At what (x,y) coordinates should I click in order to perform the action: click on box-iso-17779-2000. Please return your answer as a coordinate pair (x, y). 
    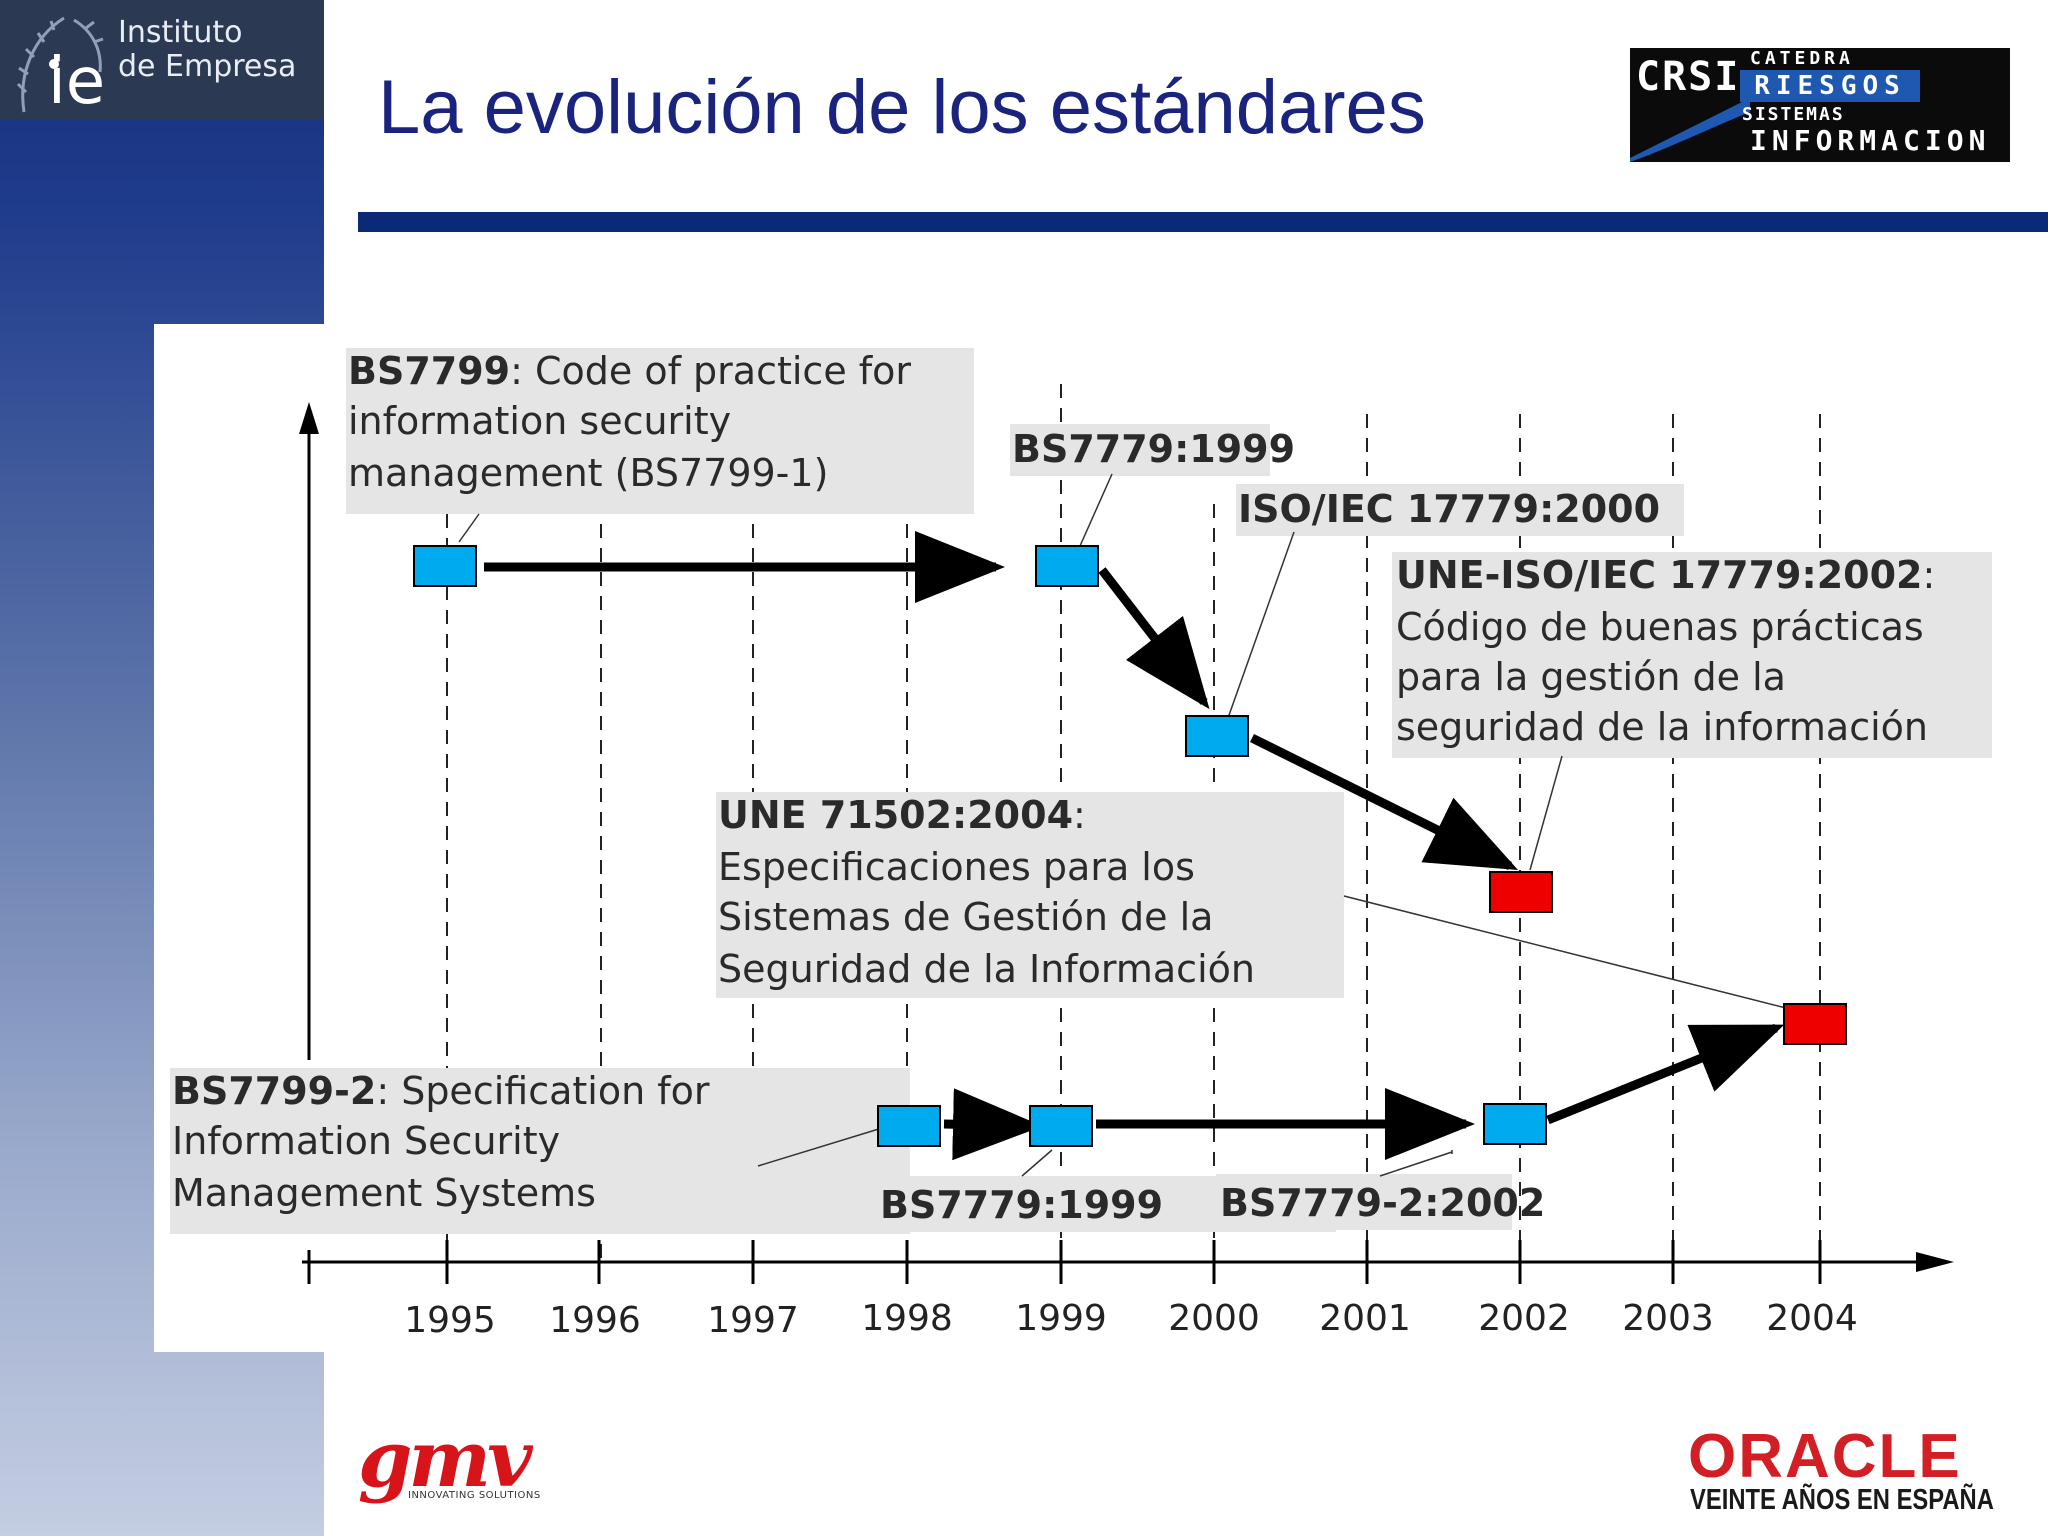
    Looking at the image, I should click on (1217, 736).